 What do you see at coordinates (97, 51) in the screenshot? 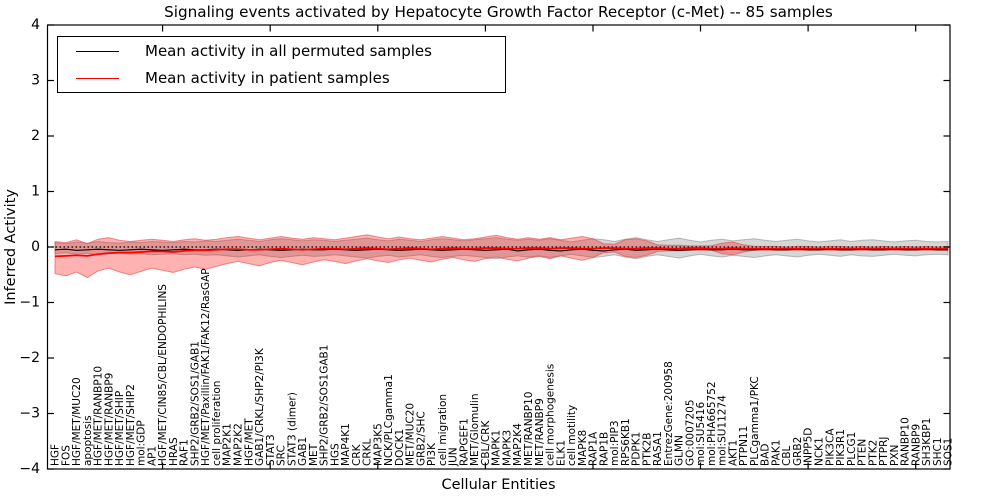
I see `permuted-line-swatch` at bounding box center [97, 51].